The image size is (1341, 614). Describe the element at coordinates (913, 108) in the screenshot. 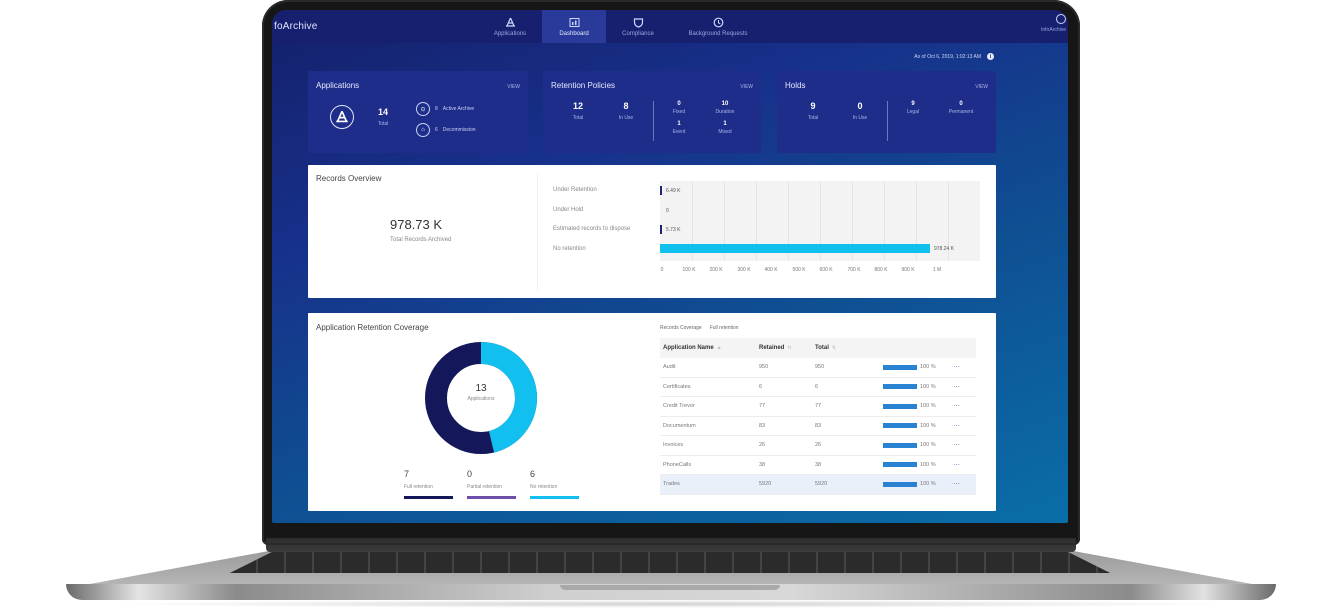

I see `holds-legal: 9 Legal` at that location.